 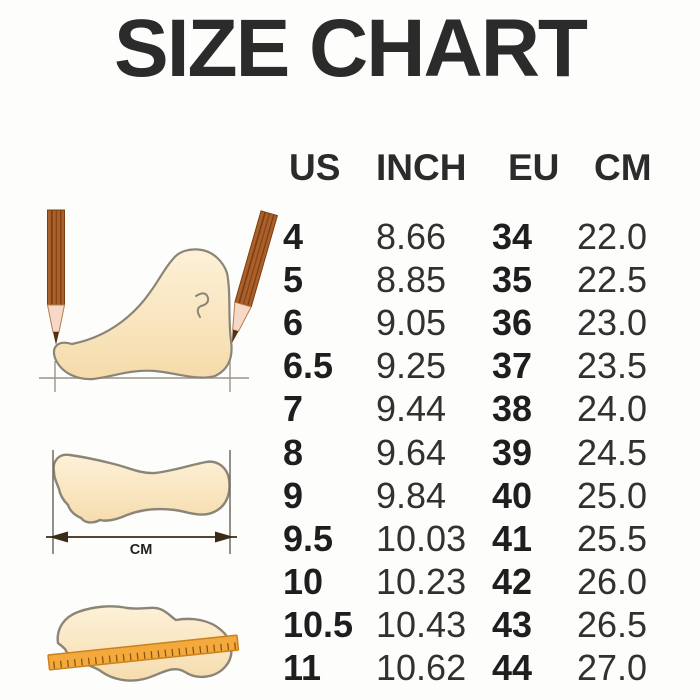 What do you see at coordinates (421, 167) in the screenshot?
I see `column-header-inch: INCH` at bounding box center [421, 167].